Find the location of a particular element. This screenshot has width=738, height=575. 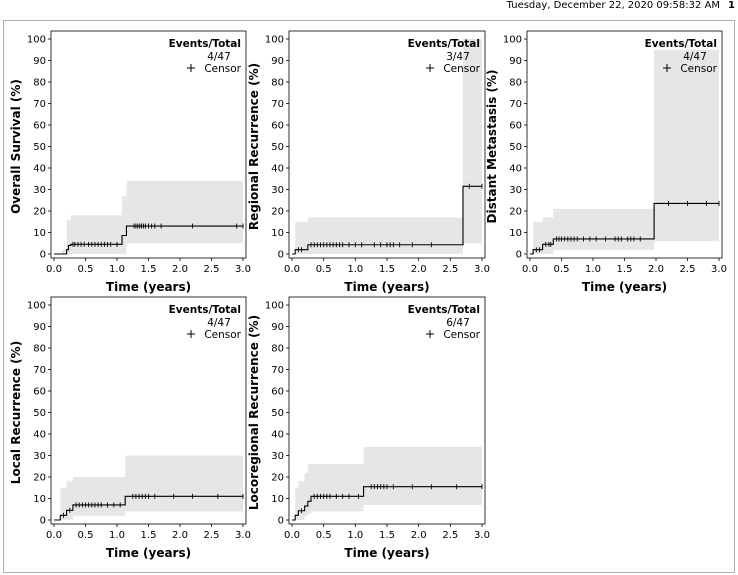

page-number: 1 is located at coordinates (731, 5).